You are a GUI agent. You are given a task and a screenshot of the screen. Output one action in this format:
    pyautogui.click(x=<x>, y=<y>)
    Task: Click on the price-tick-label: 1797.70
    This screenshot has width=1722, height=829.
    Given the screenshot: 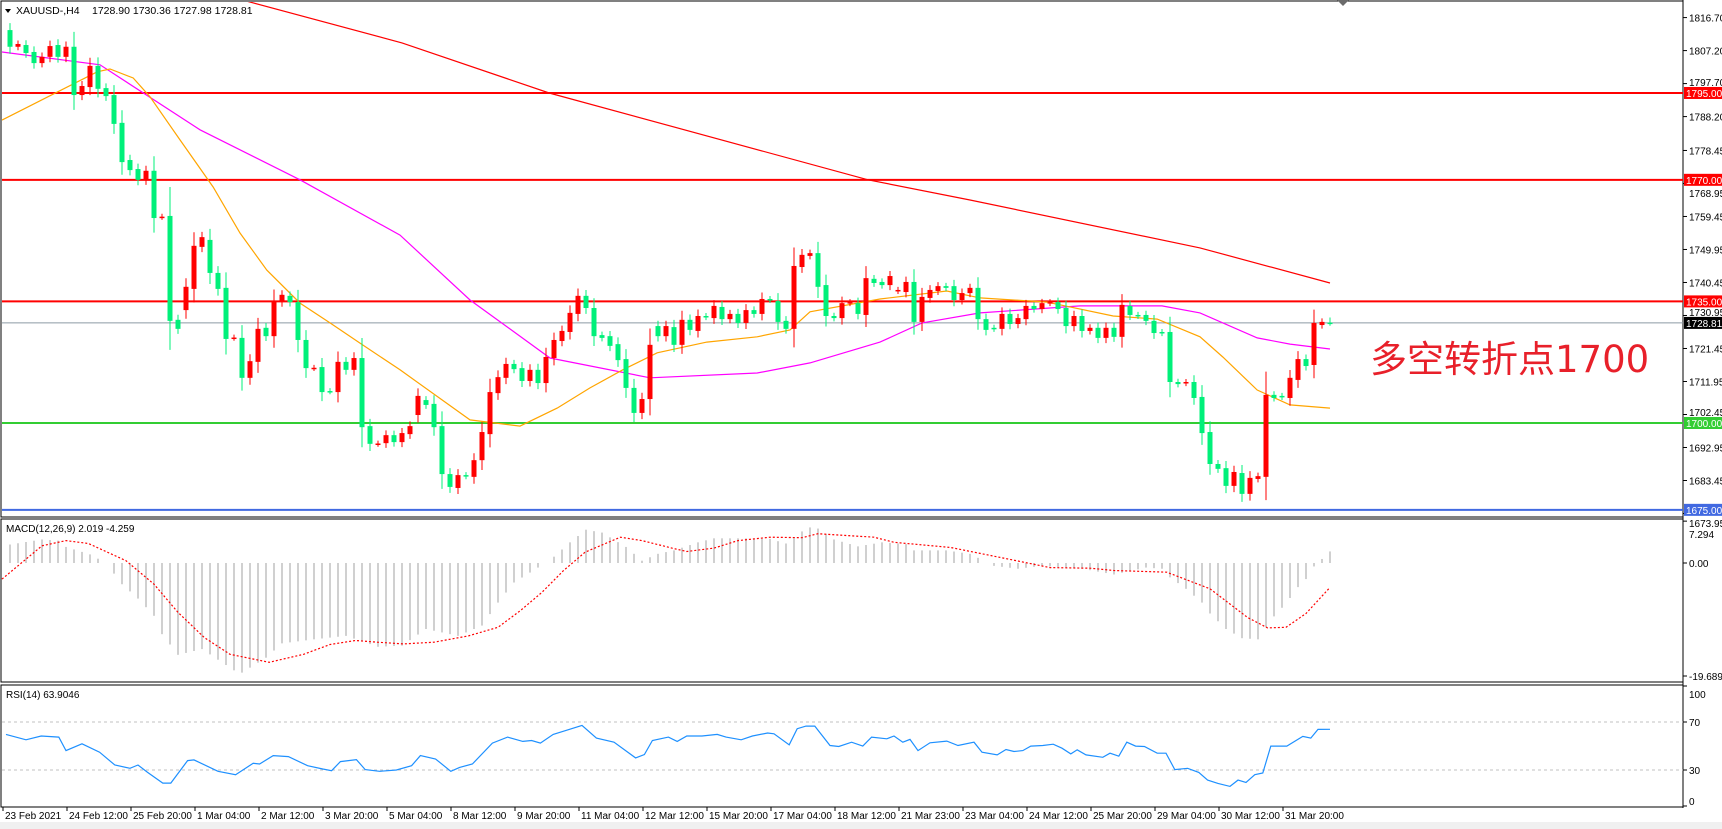 What is the action you would take?
    pyautogui.click(x=1705, y=83)
    